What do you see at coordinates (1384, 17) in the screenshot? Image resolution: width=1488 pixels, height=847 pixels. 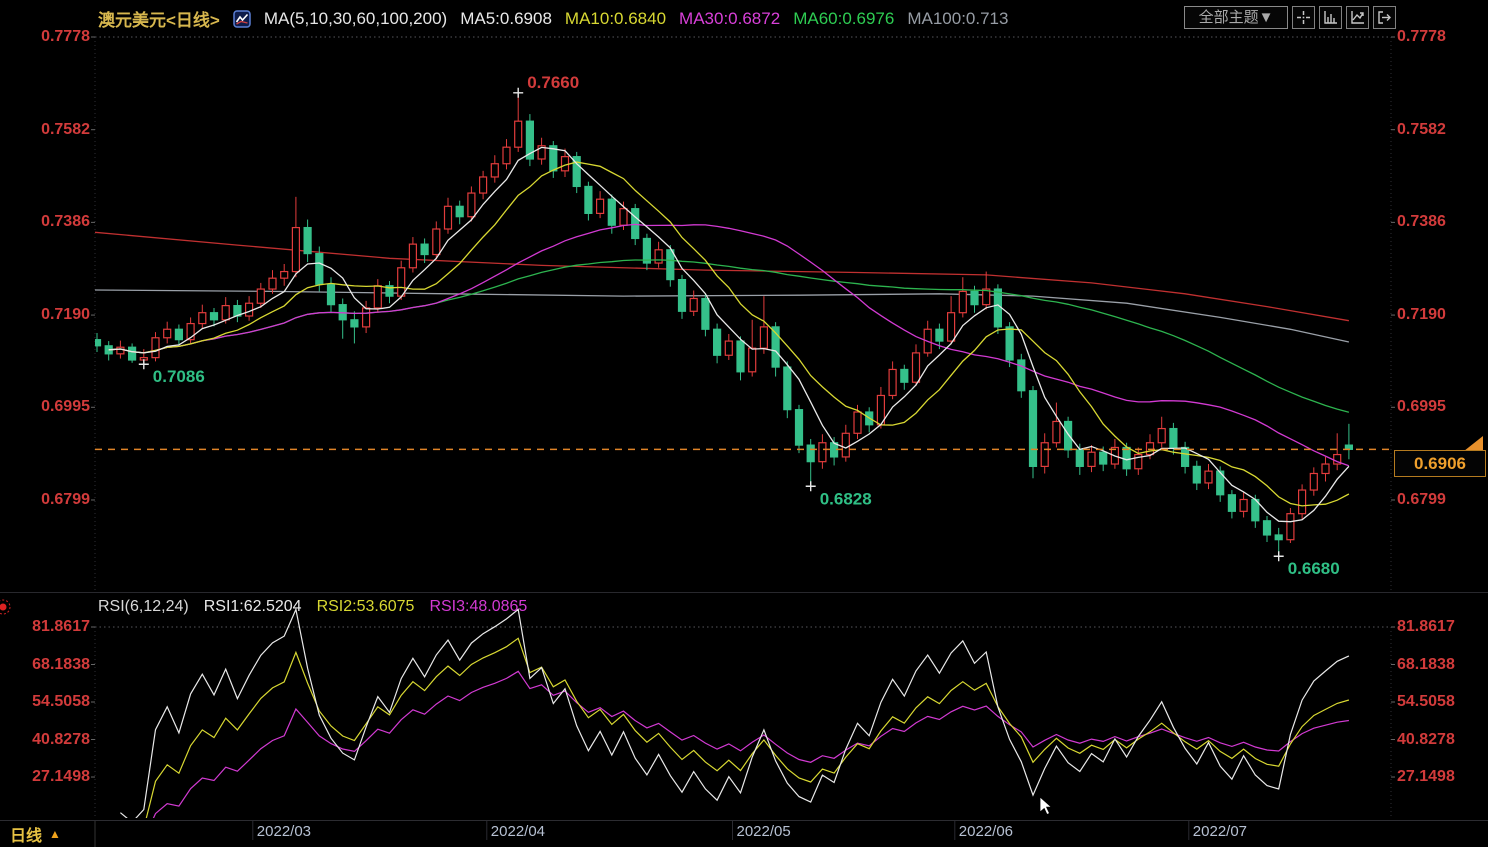 I see `export-icon` at bounding box center [1384, 17].